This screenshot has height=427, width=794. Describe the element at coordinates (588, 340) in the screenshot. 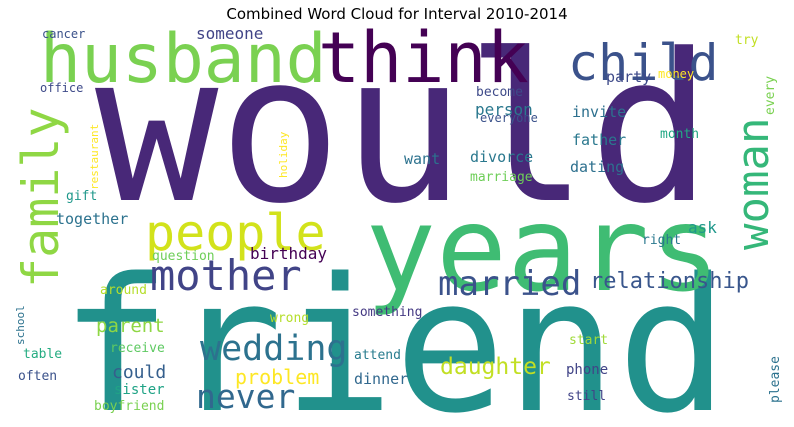

I see `word-start: start` at that location.